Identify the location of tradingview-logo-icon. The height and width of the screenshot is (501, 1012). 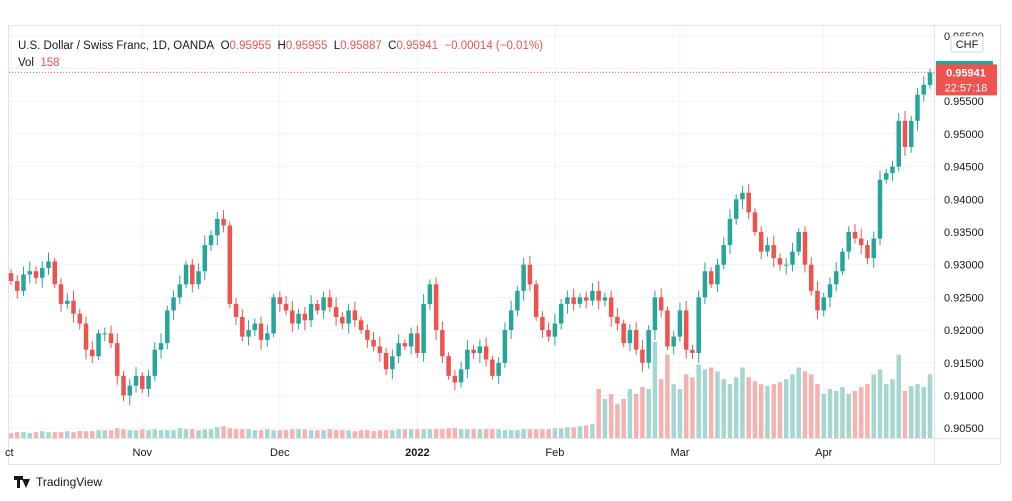
(22, 482).